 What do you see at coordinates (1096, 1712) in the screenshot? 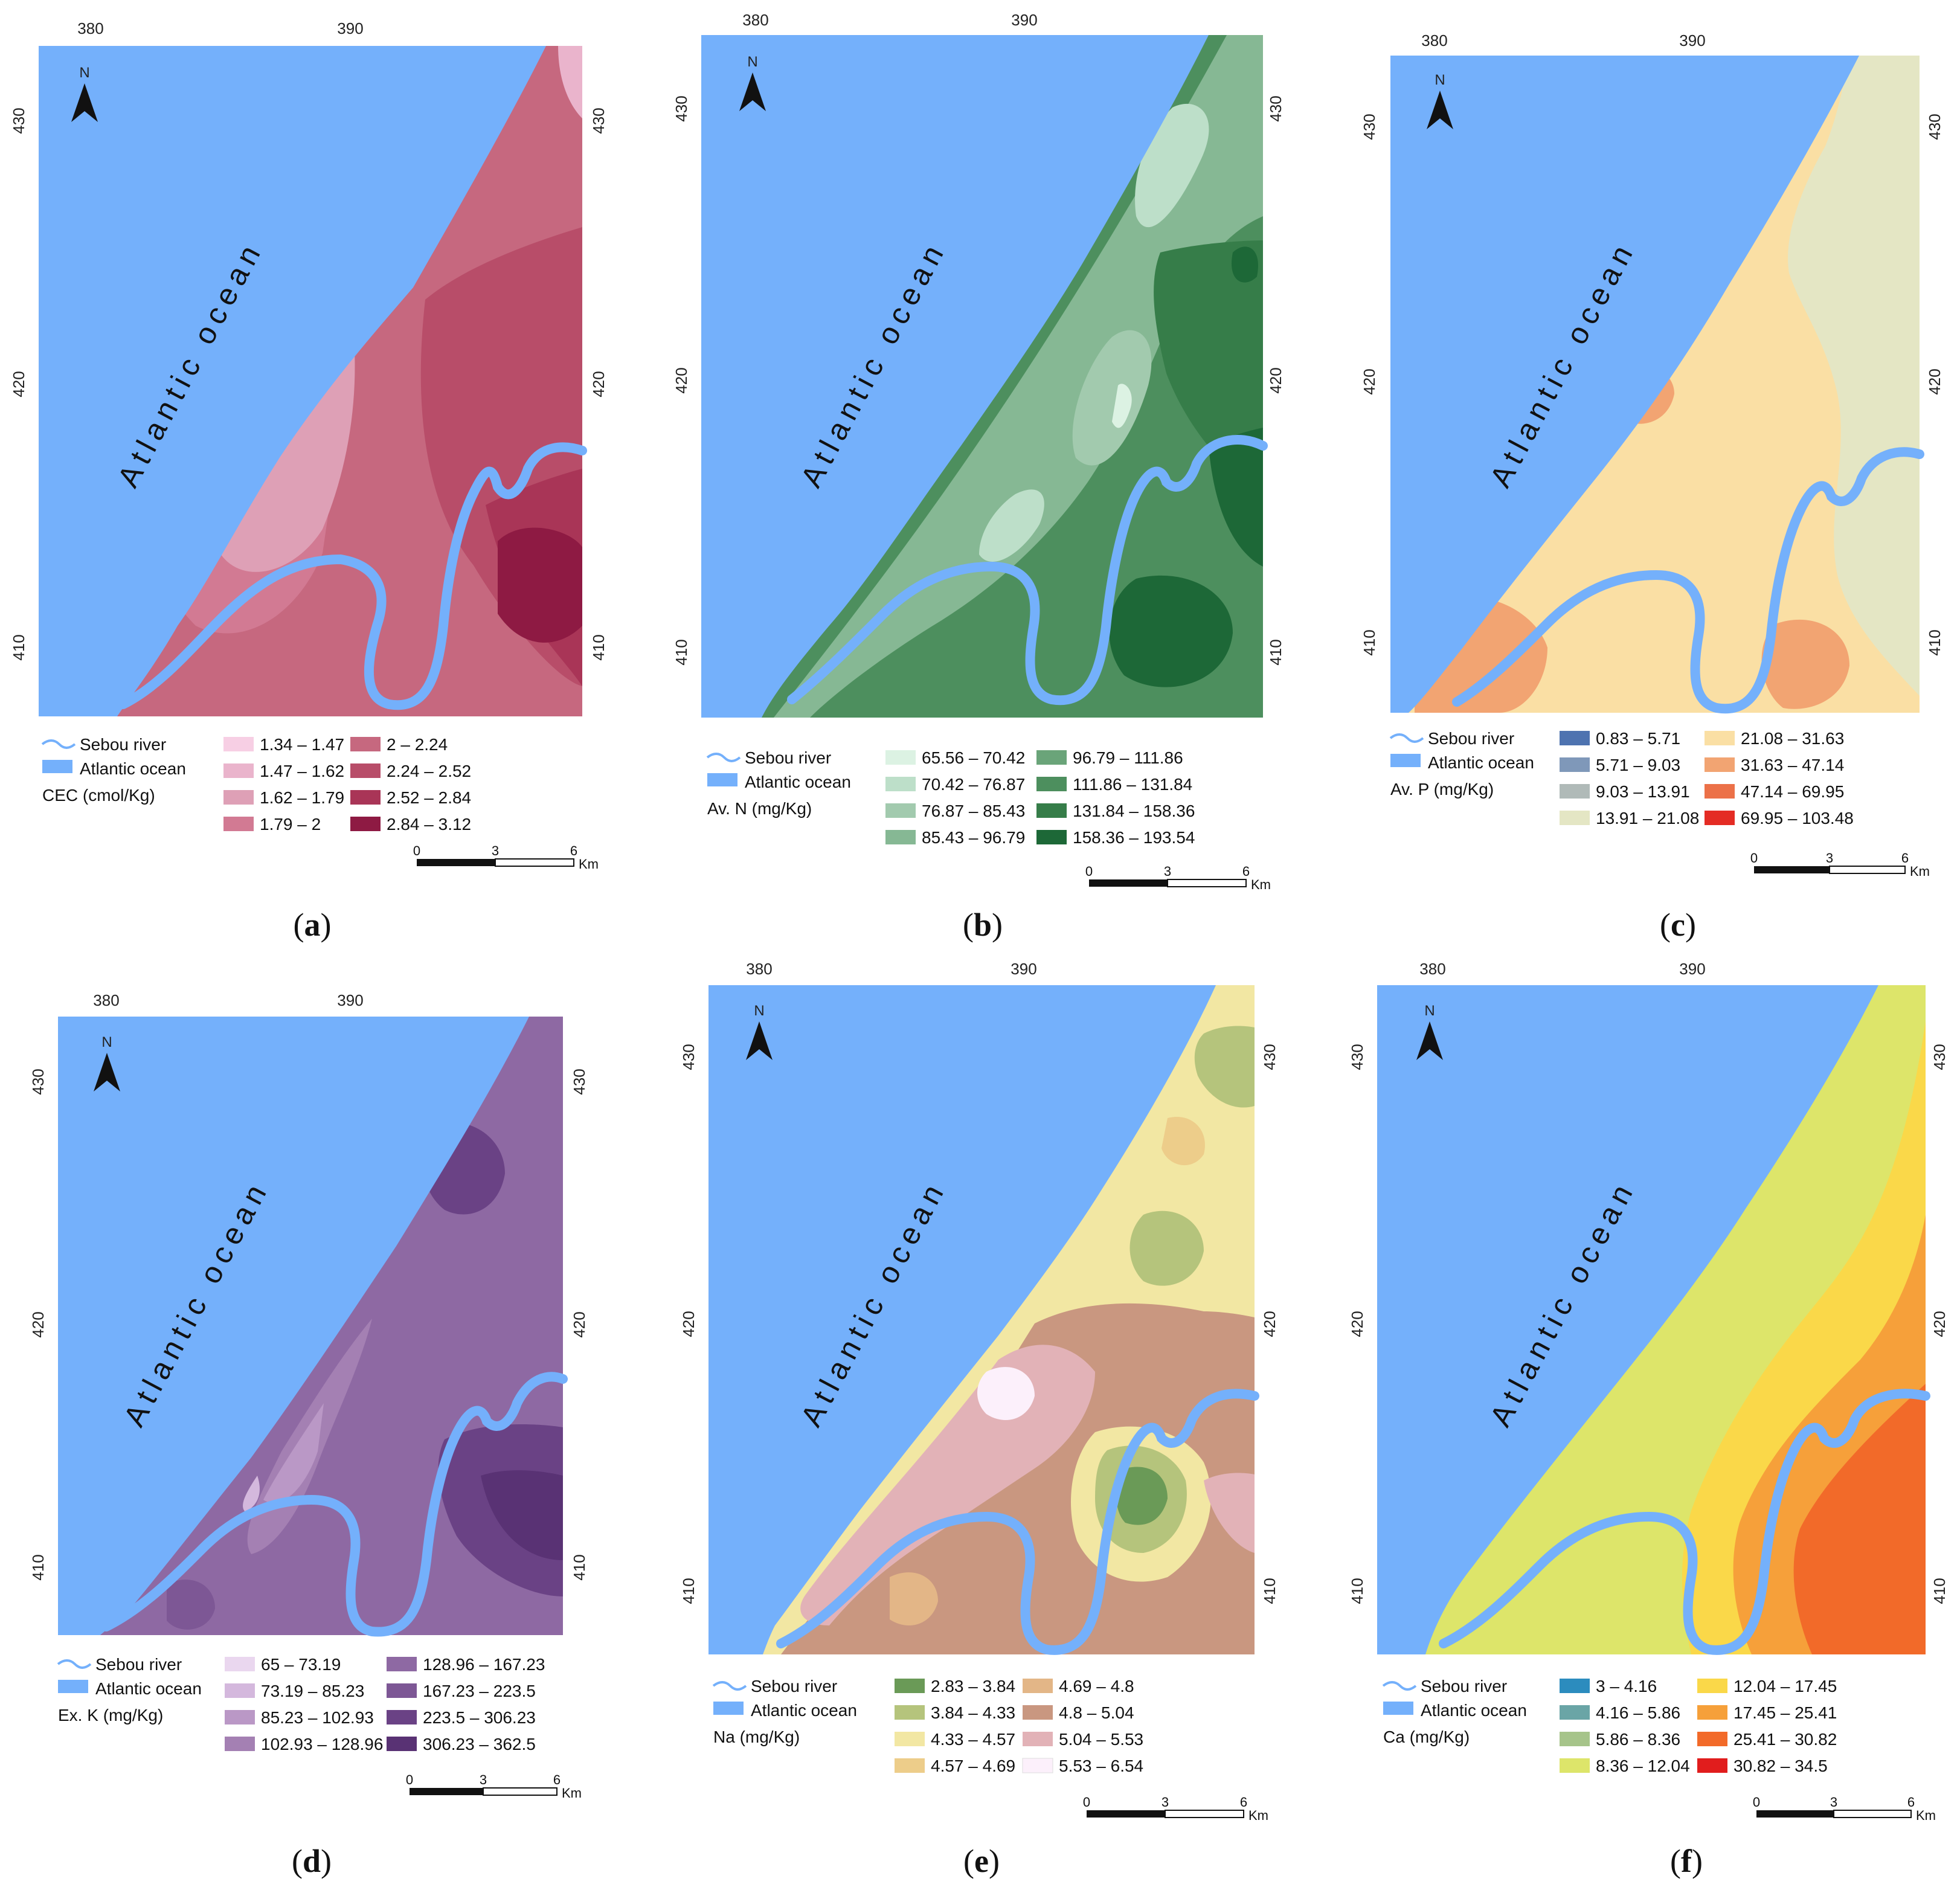
I see `class-label-6: 4.8 – 5.04` at bounding box center [1096, 1712].